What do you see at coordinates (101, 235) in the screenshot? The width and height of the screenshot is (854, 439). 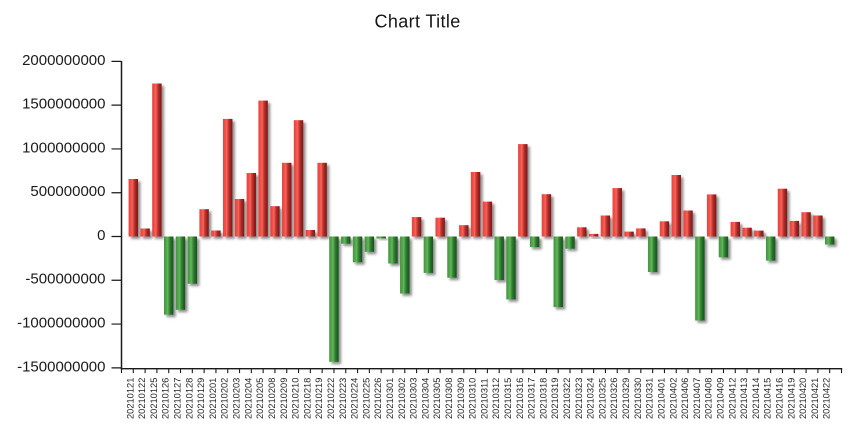 I see `svg-text: 0` at bounding box center [101, 235].